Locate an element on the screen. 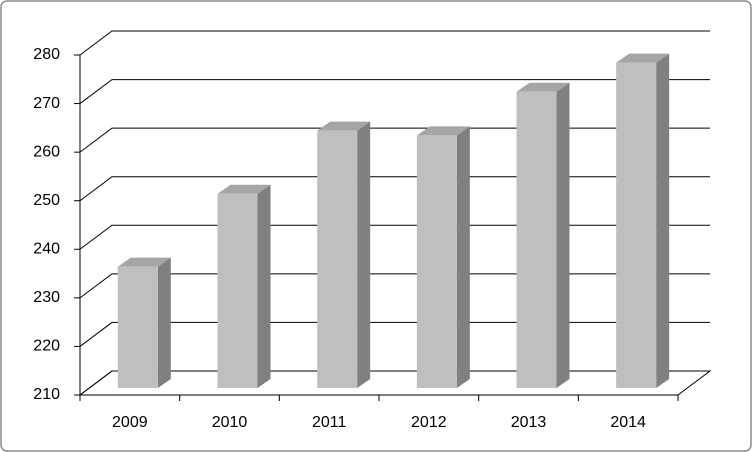 This screenshot has height=452, width=752. x-tick-label: 2010 is located at coordinates (230, 422).